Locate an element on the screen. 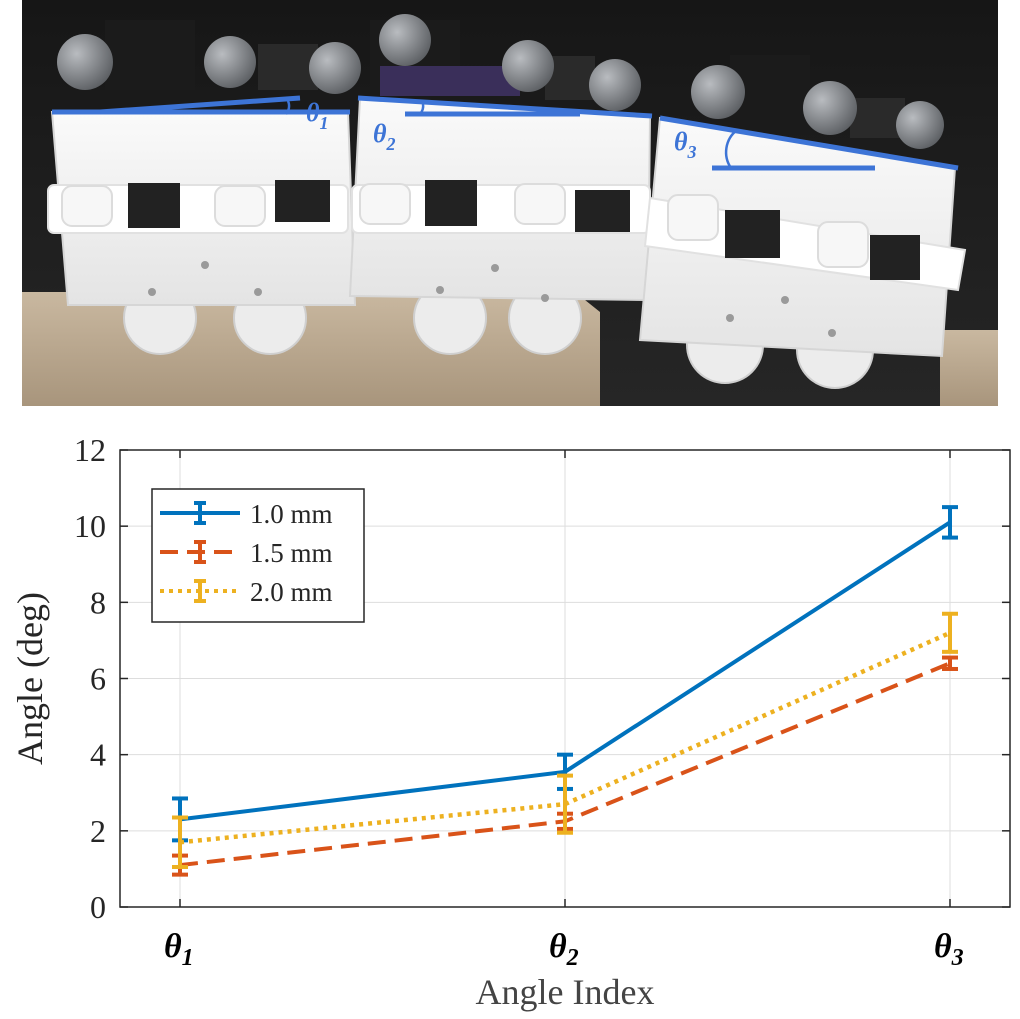 Image resolution: width=1020 pixels, height=1019 pixels. x-tick-label: θ3 is located at coordinates (949, 949).